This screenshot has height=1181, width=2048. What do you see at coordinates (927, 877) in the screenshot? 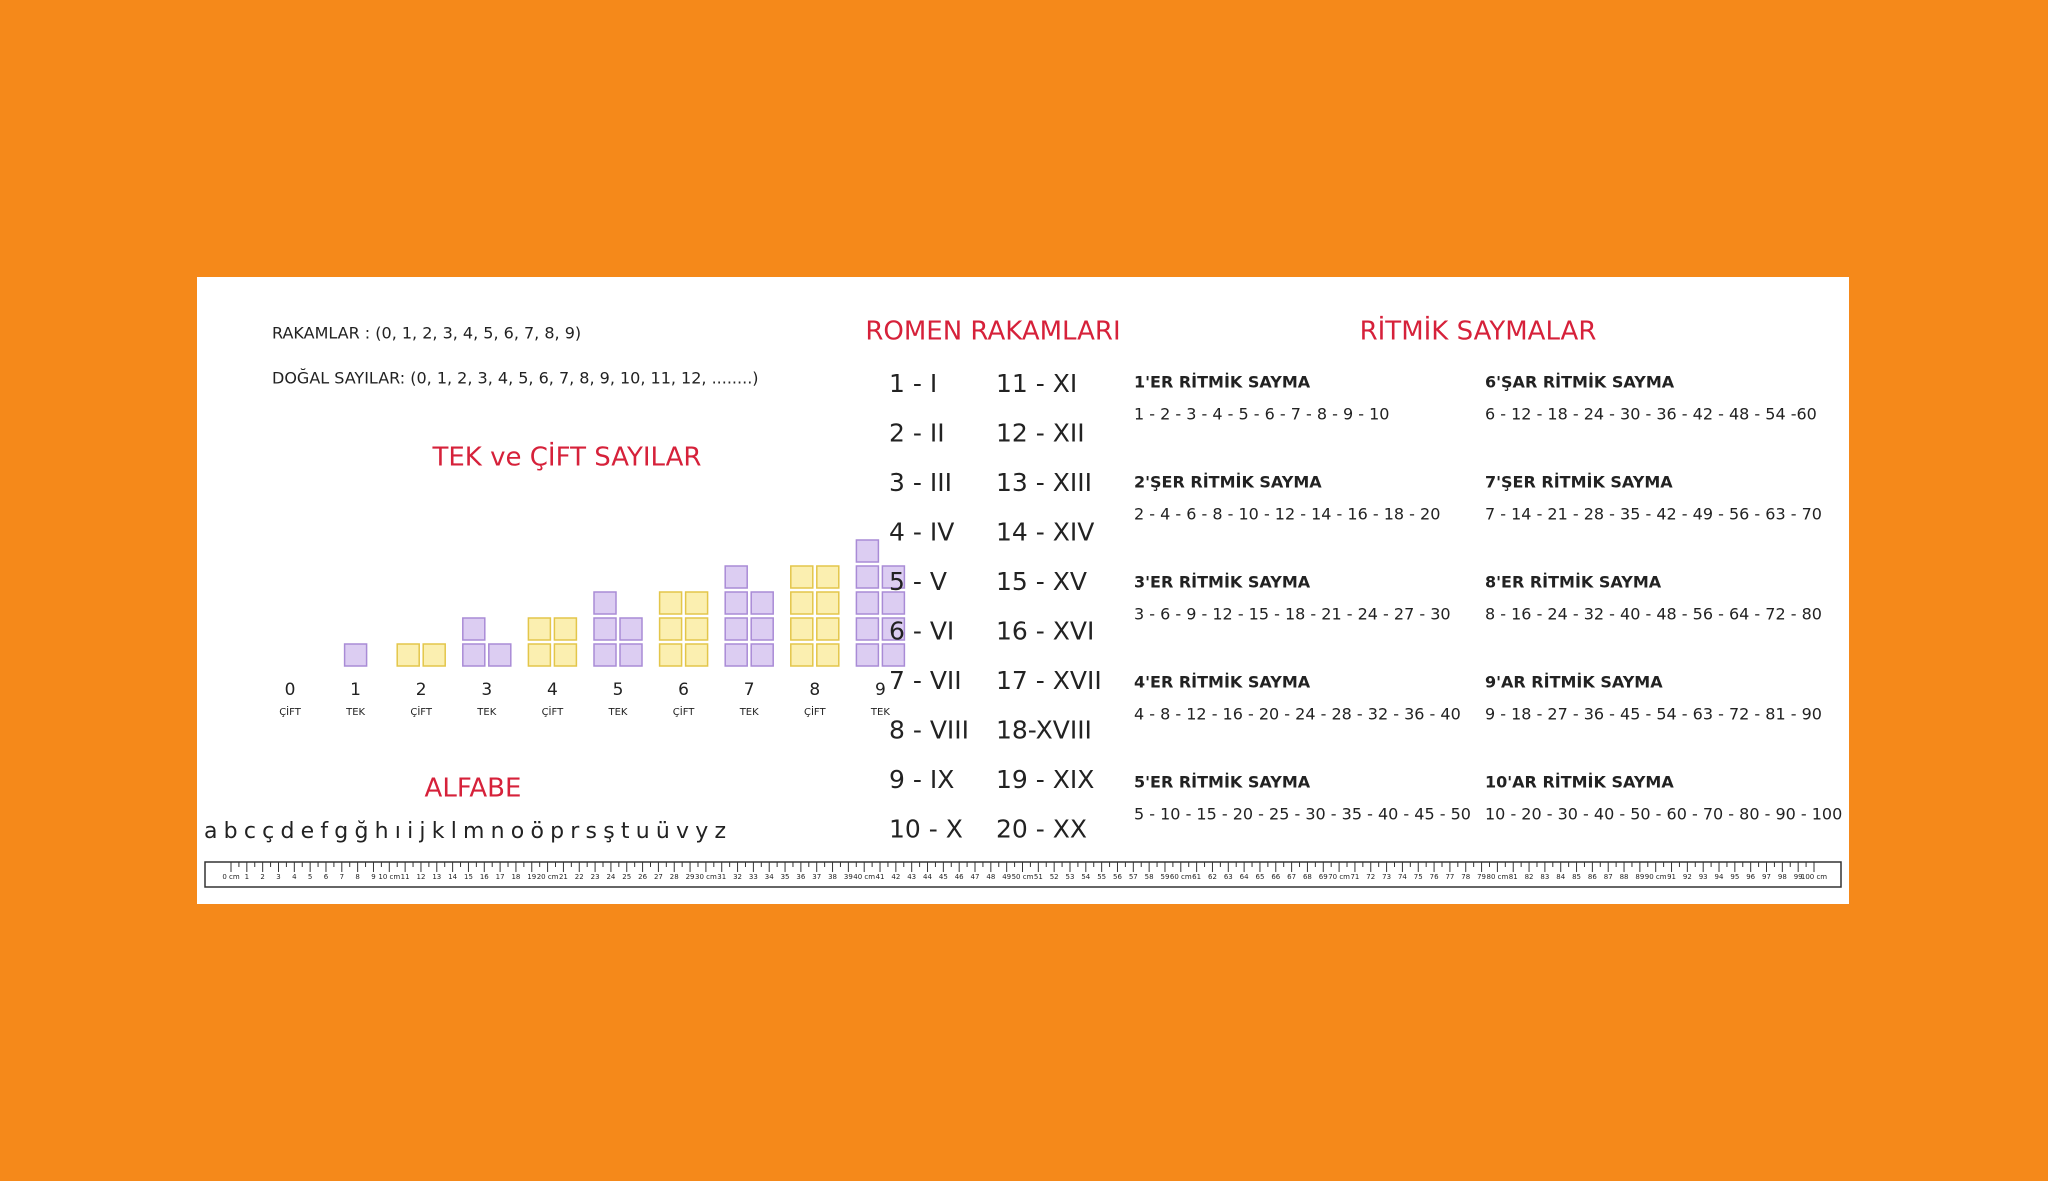
I see `ruler-label: 44` at bounding box center [927, 877].